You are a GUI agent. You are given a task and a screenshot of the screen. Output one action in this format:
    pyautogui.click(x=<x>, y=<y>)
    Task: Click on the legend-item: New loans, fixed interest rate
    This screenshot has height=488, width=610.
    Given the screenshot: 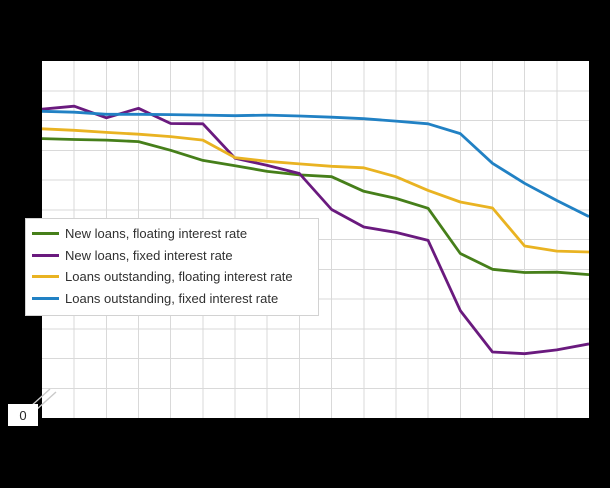 What is the action you would take?
    pyautogui.click(x=172, y=256)
    